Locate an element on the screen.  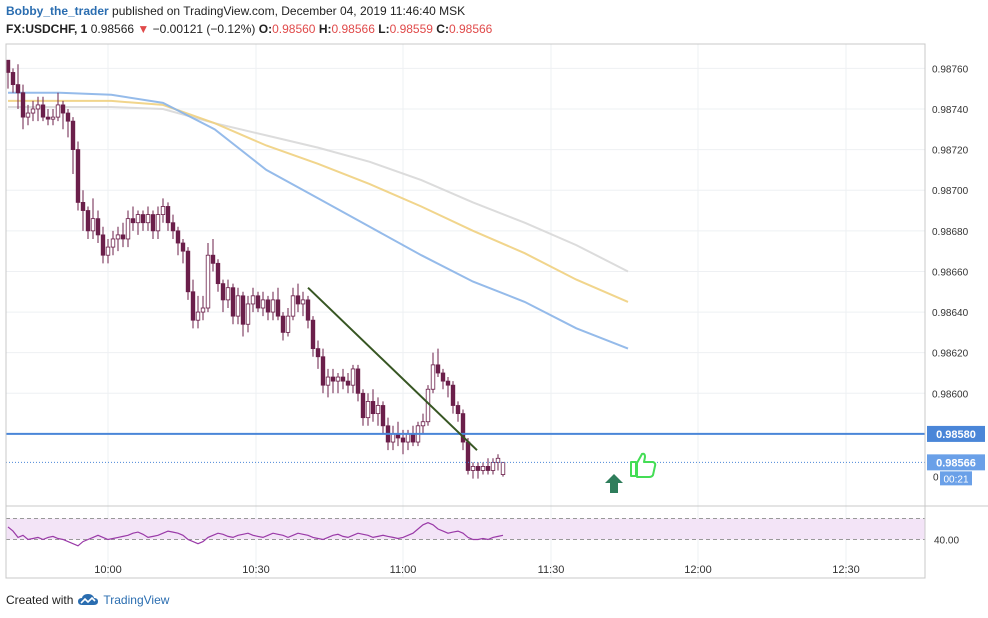
x-tick-label: 11:00 is located at coordinates (403, 570).